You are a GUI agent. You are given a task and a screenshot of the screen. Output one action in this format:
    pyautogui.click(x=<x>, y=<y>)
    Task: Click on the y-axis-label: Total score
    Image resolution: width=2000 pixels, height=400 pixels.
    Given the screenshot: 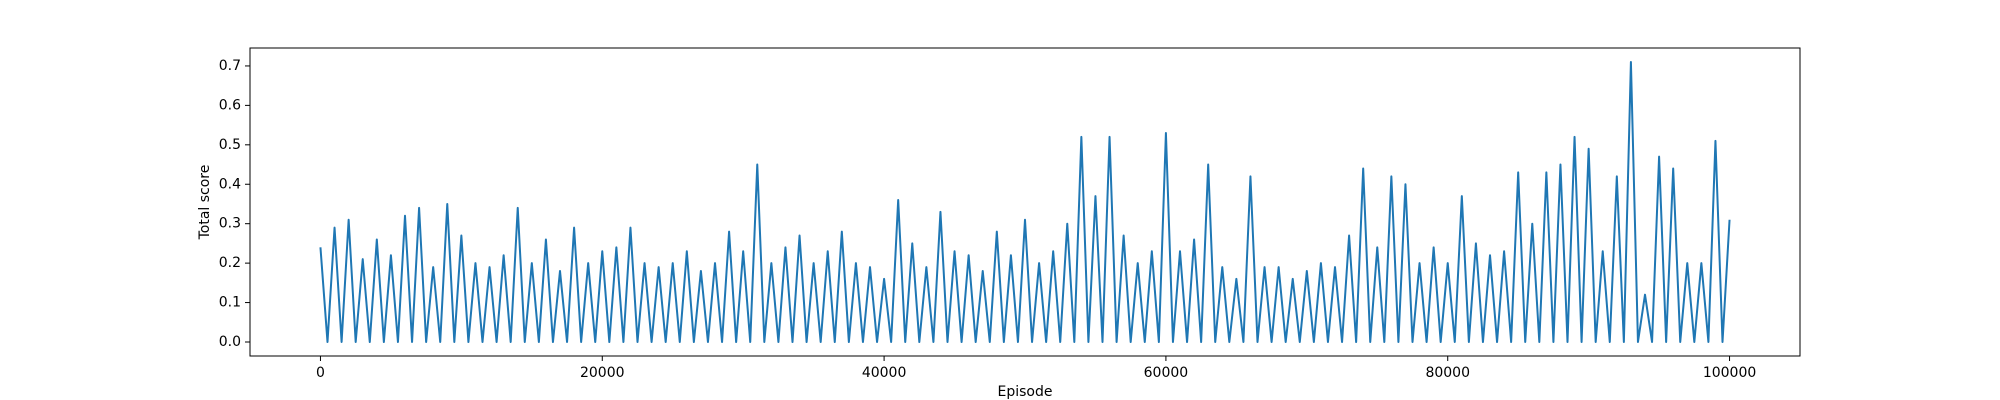 What is the action you would take?
    pyautogui.click(x=205, y=203)
    